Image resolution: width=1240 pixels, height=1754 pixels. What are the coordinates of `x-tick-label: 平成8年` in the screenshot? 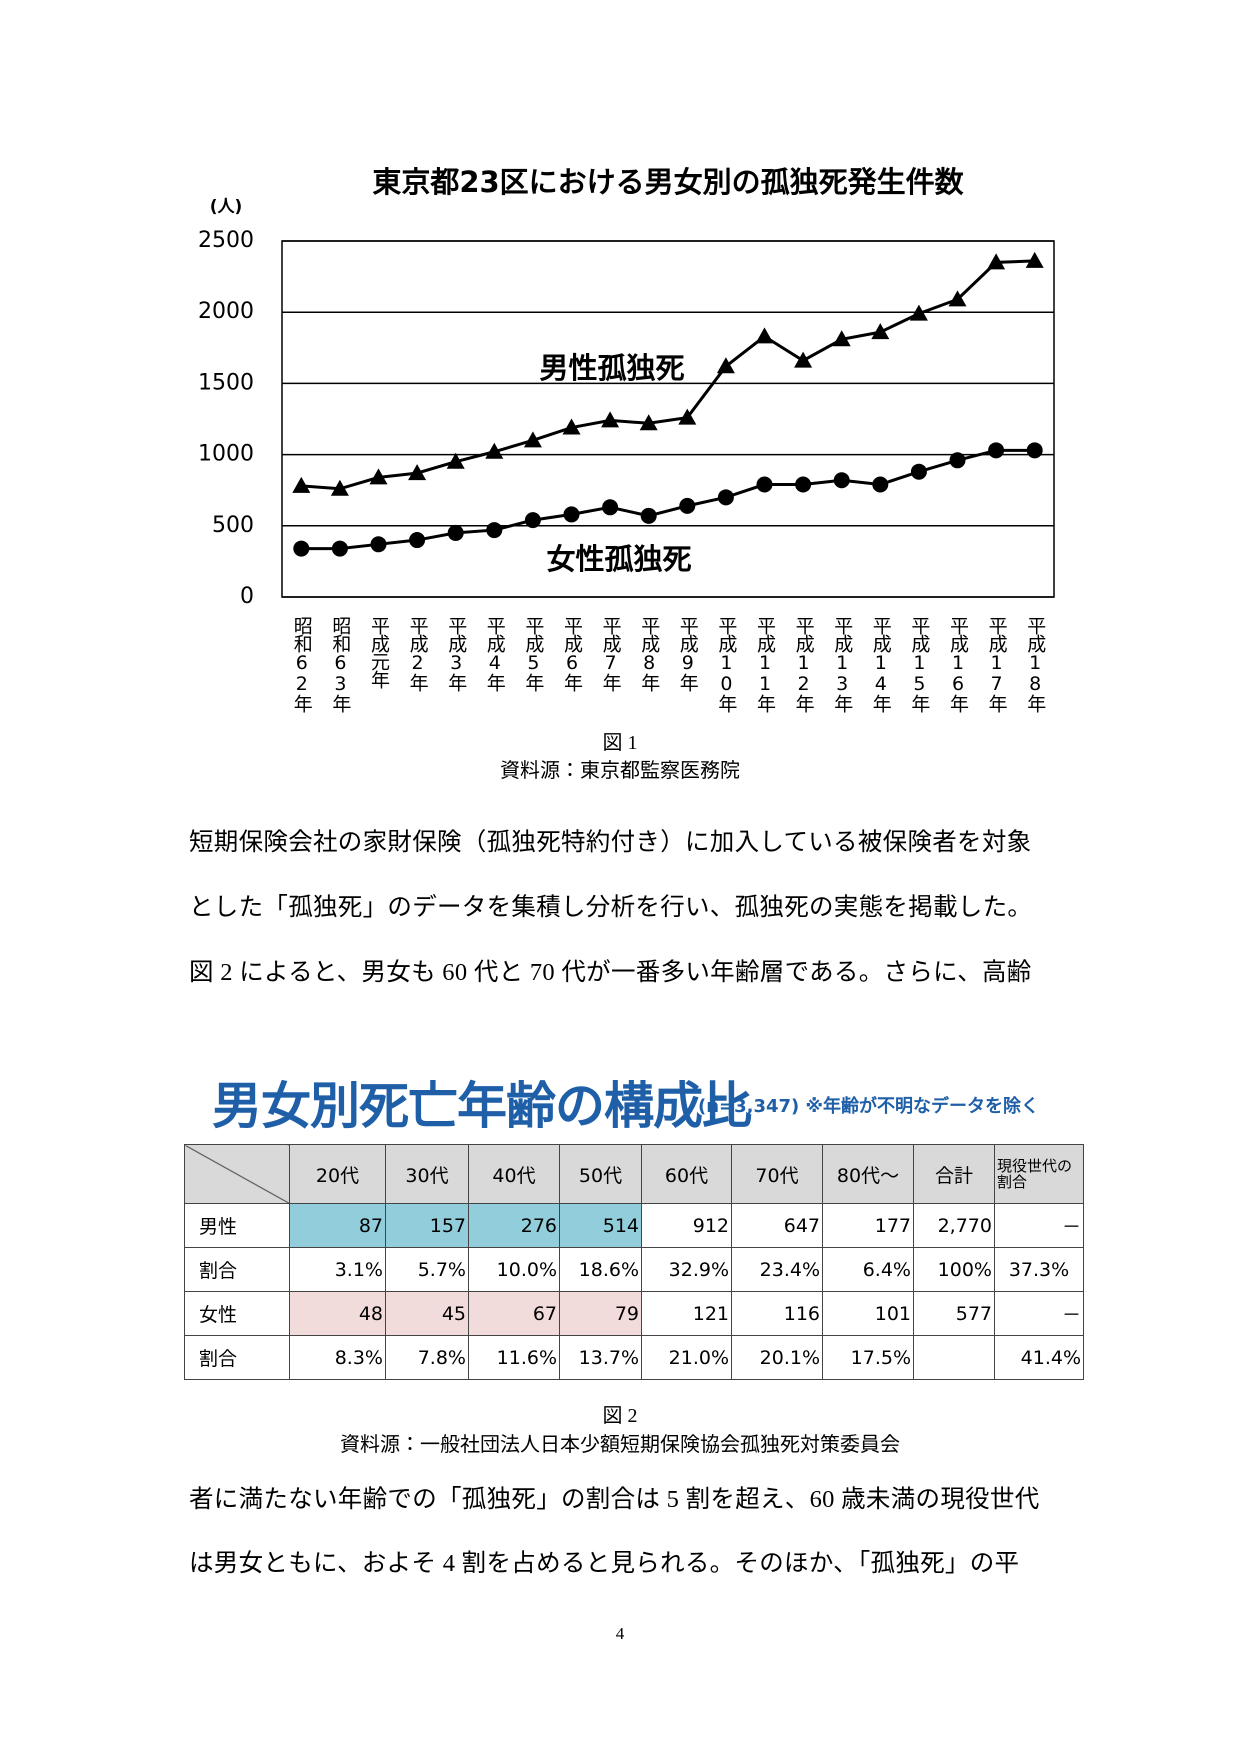 It's located at (649, 653).